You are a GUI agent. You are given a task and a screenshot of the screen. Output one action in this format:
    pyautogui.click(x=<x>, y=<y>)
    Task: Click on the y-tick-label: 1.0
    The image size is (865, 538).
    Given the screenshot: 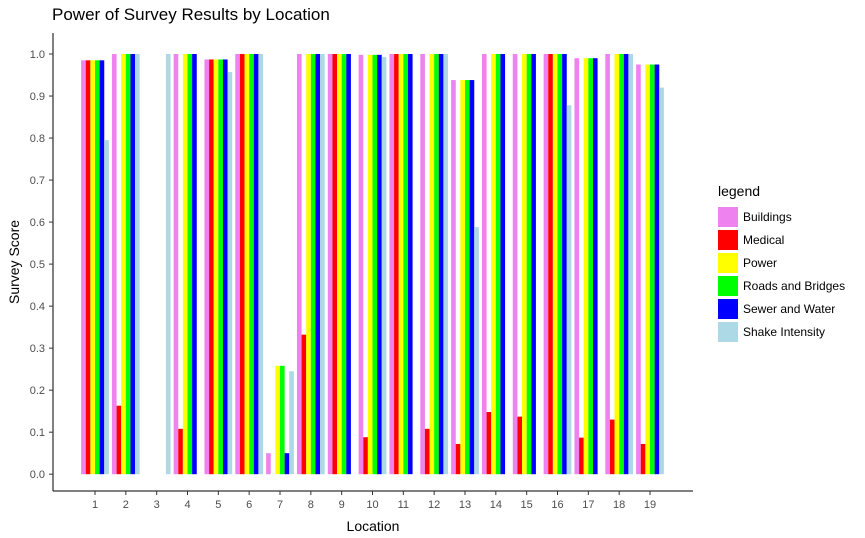 What is the action you would take?
    pyautogui.click(x=37, y=55)
    